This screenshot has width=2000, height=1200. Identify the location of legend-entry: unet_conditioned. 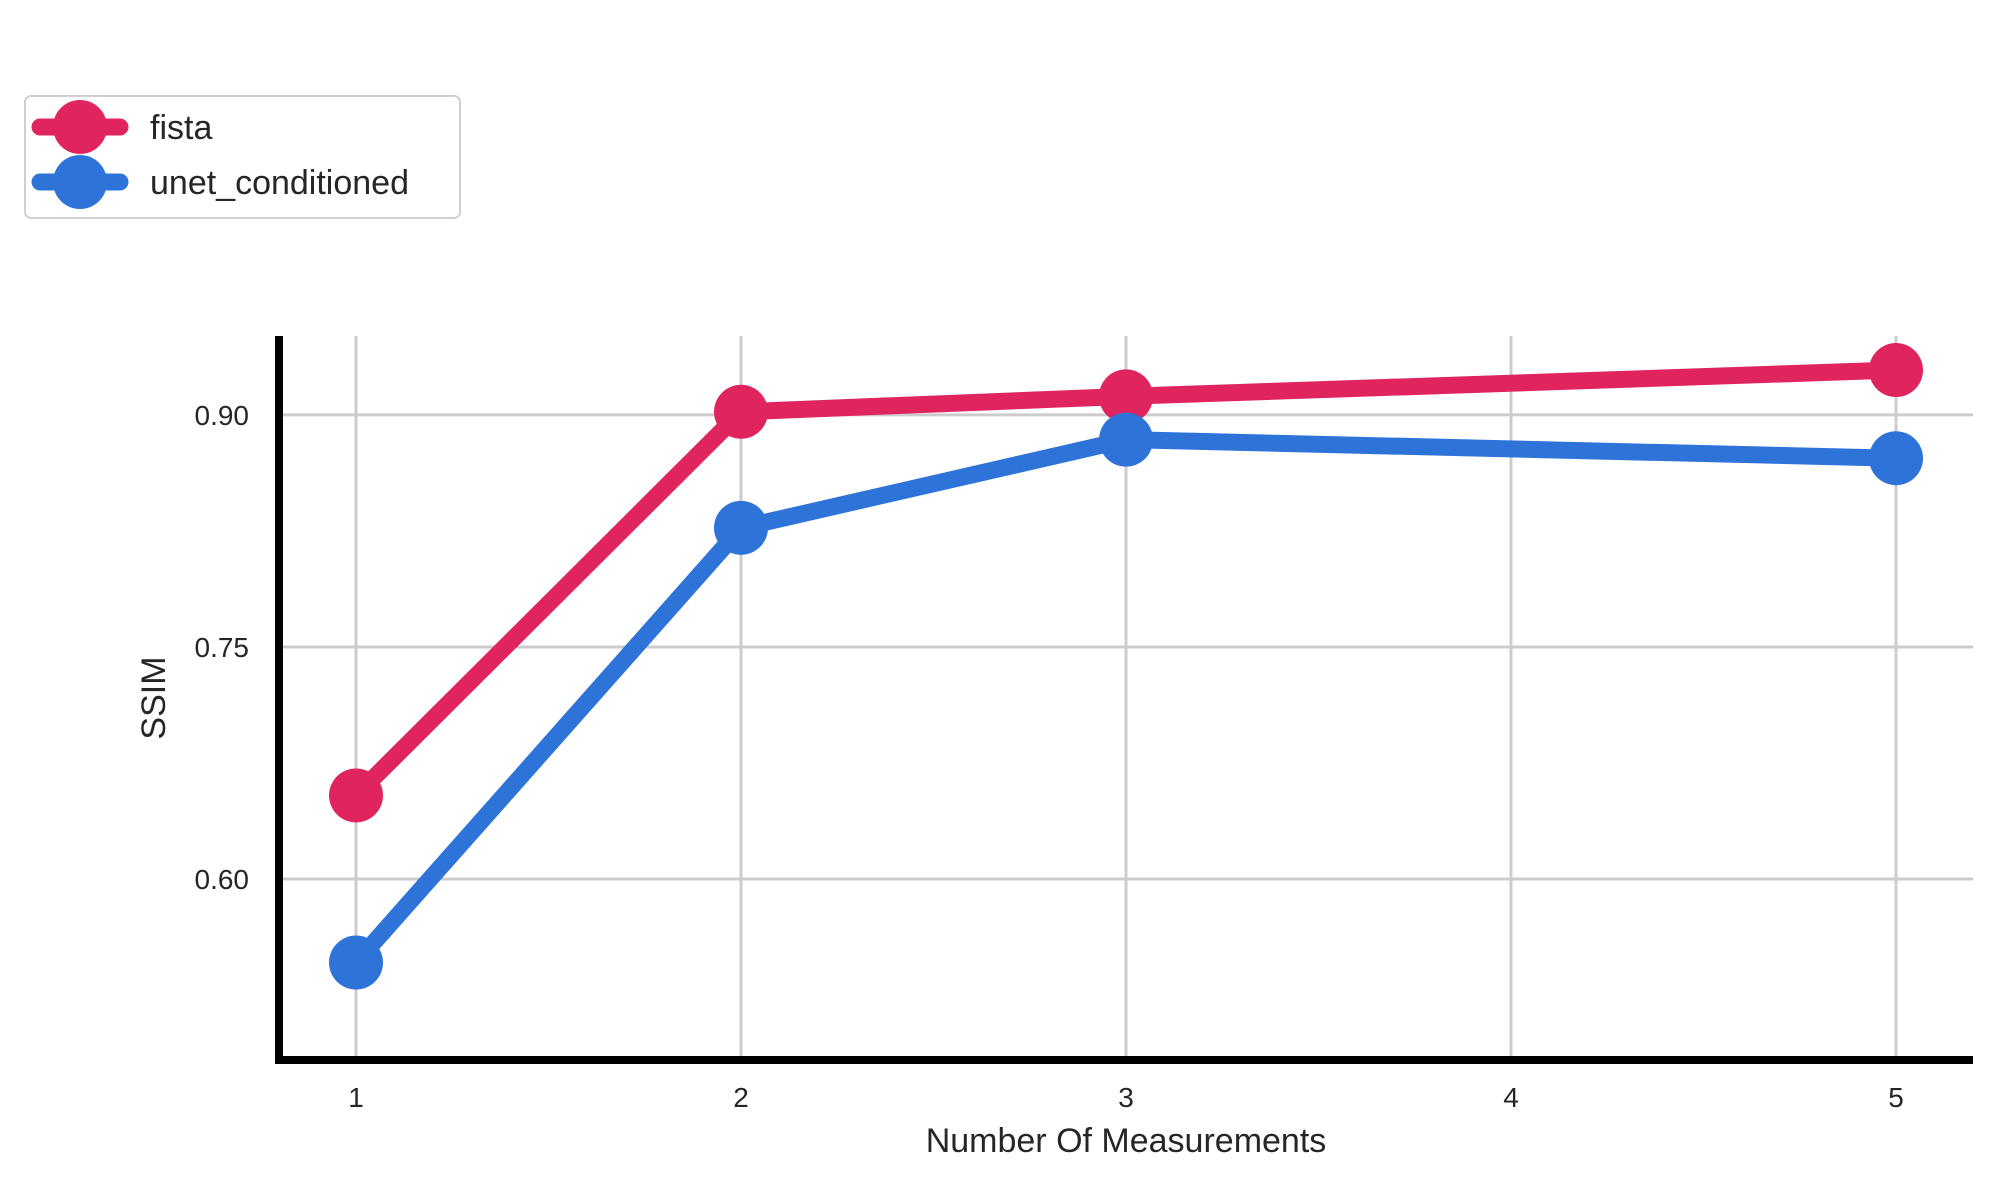
(220, 182).